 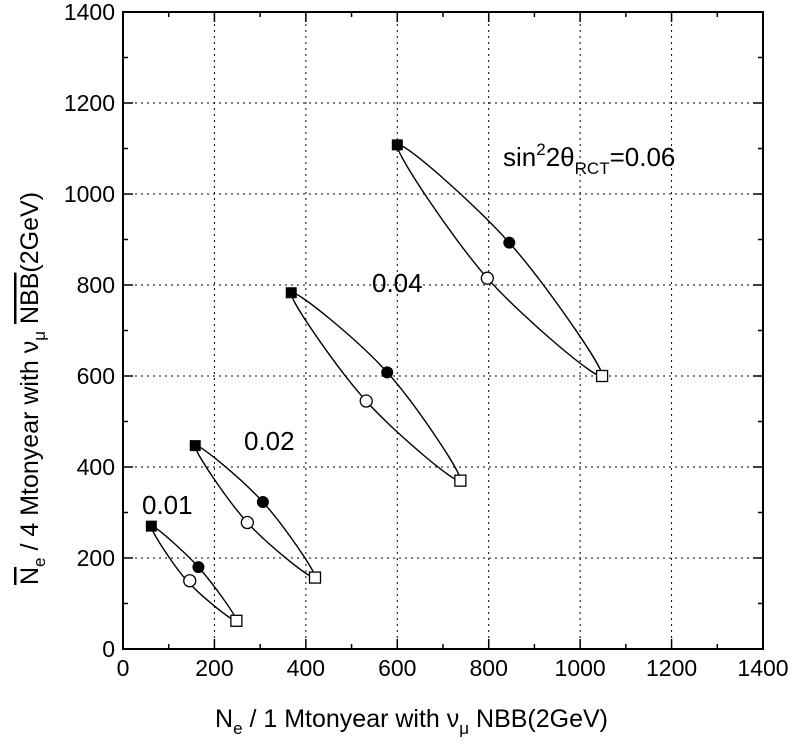 What do you see at coordinates (96, 376) in the screenshot?
I see `y-tick-label: 600` at bounding box center [96, 376].